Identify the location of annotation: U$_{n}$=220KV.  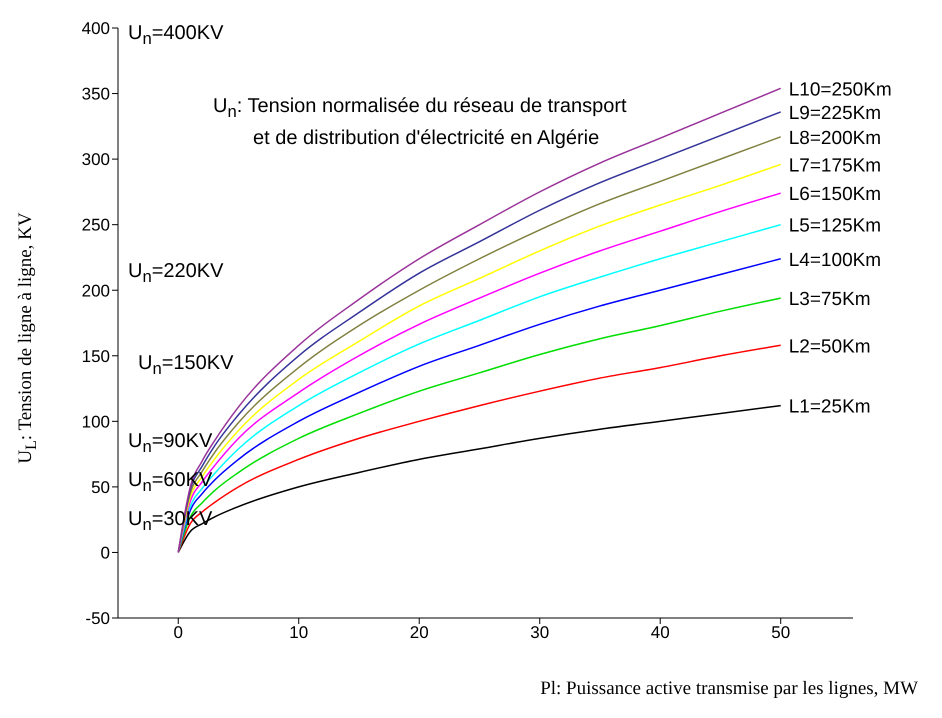
(176, 273).